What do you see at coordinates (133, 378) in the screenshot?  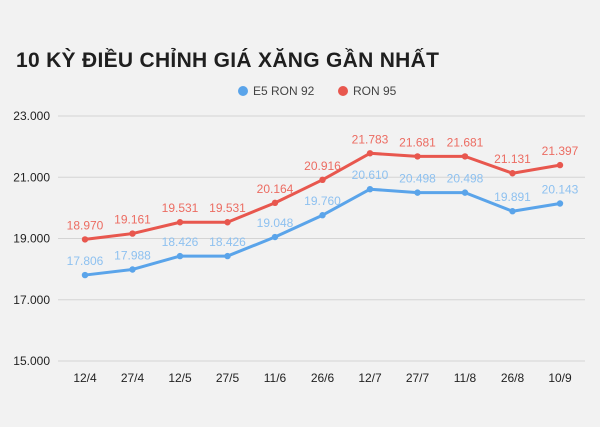 I see `x-tick-label: 27/4` at bounding box center [133, 378].